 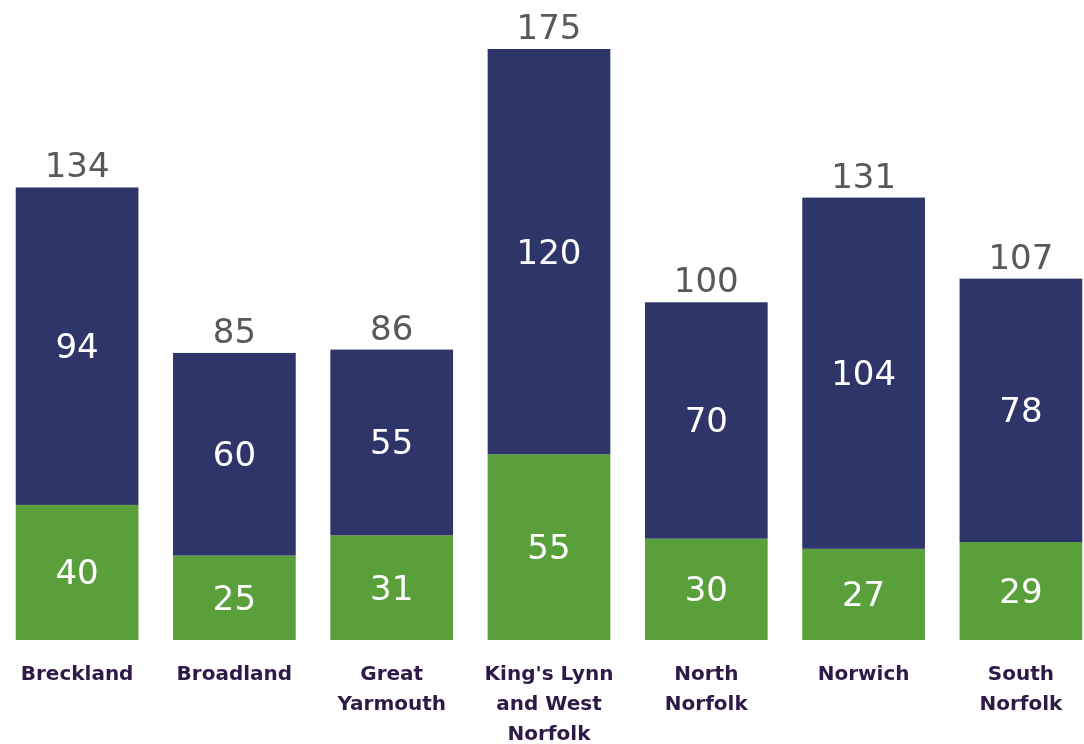 I want to click on data-label: 120, so click(x=549, y=251).